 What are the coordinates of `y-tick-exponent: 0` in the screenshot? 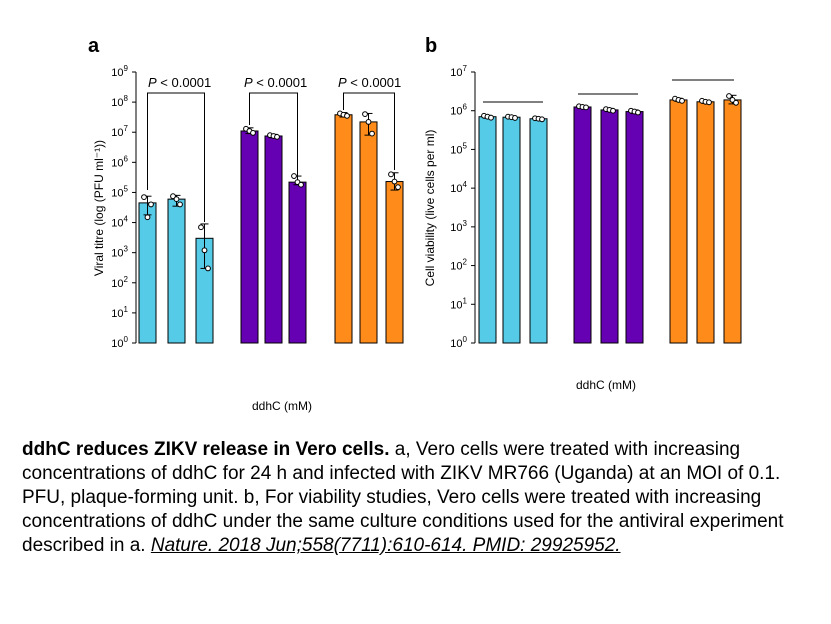 It's located at (126, 339).